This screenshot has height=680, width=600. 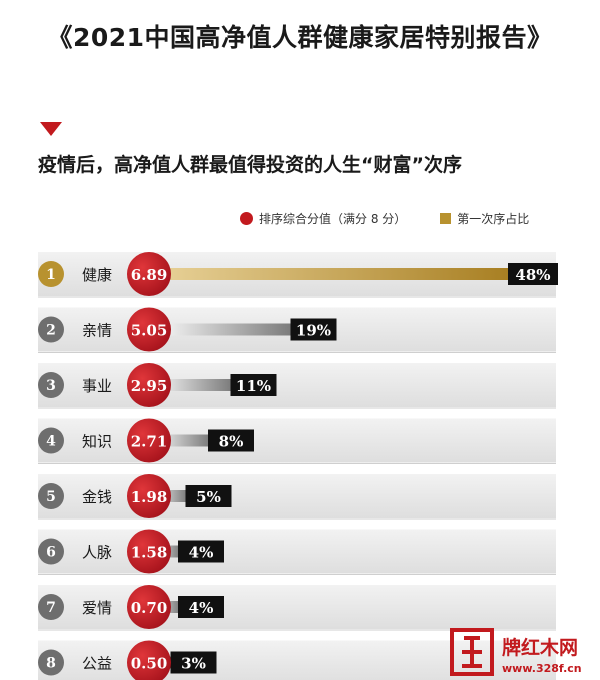 I want to click on watermark-brand: 牌红木网, so click(x=540, y=647).